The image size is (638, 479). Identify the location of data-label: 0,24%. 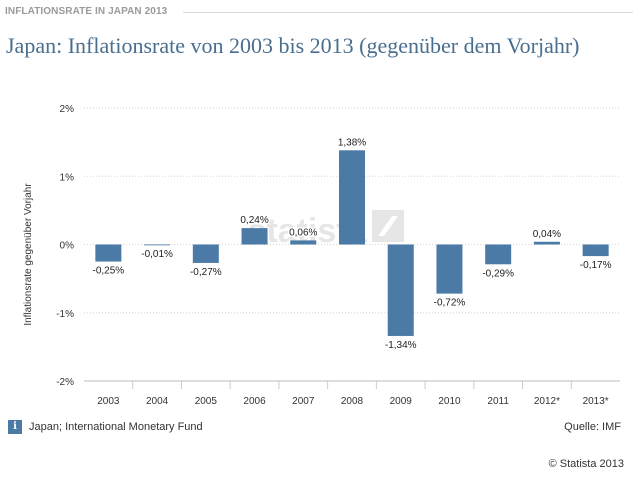
(254, 220).